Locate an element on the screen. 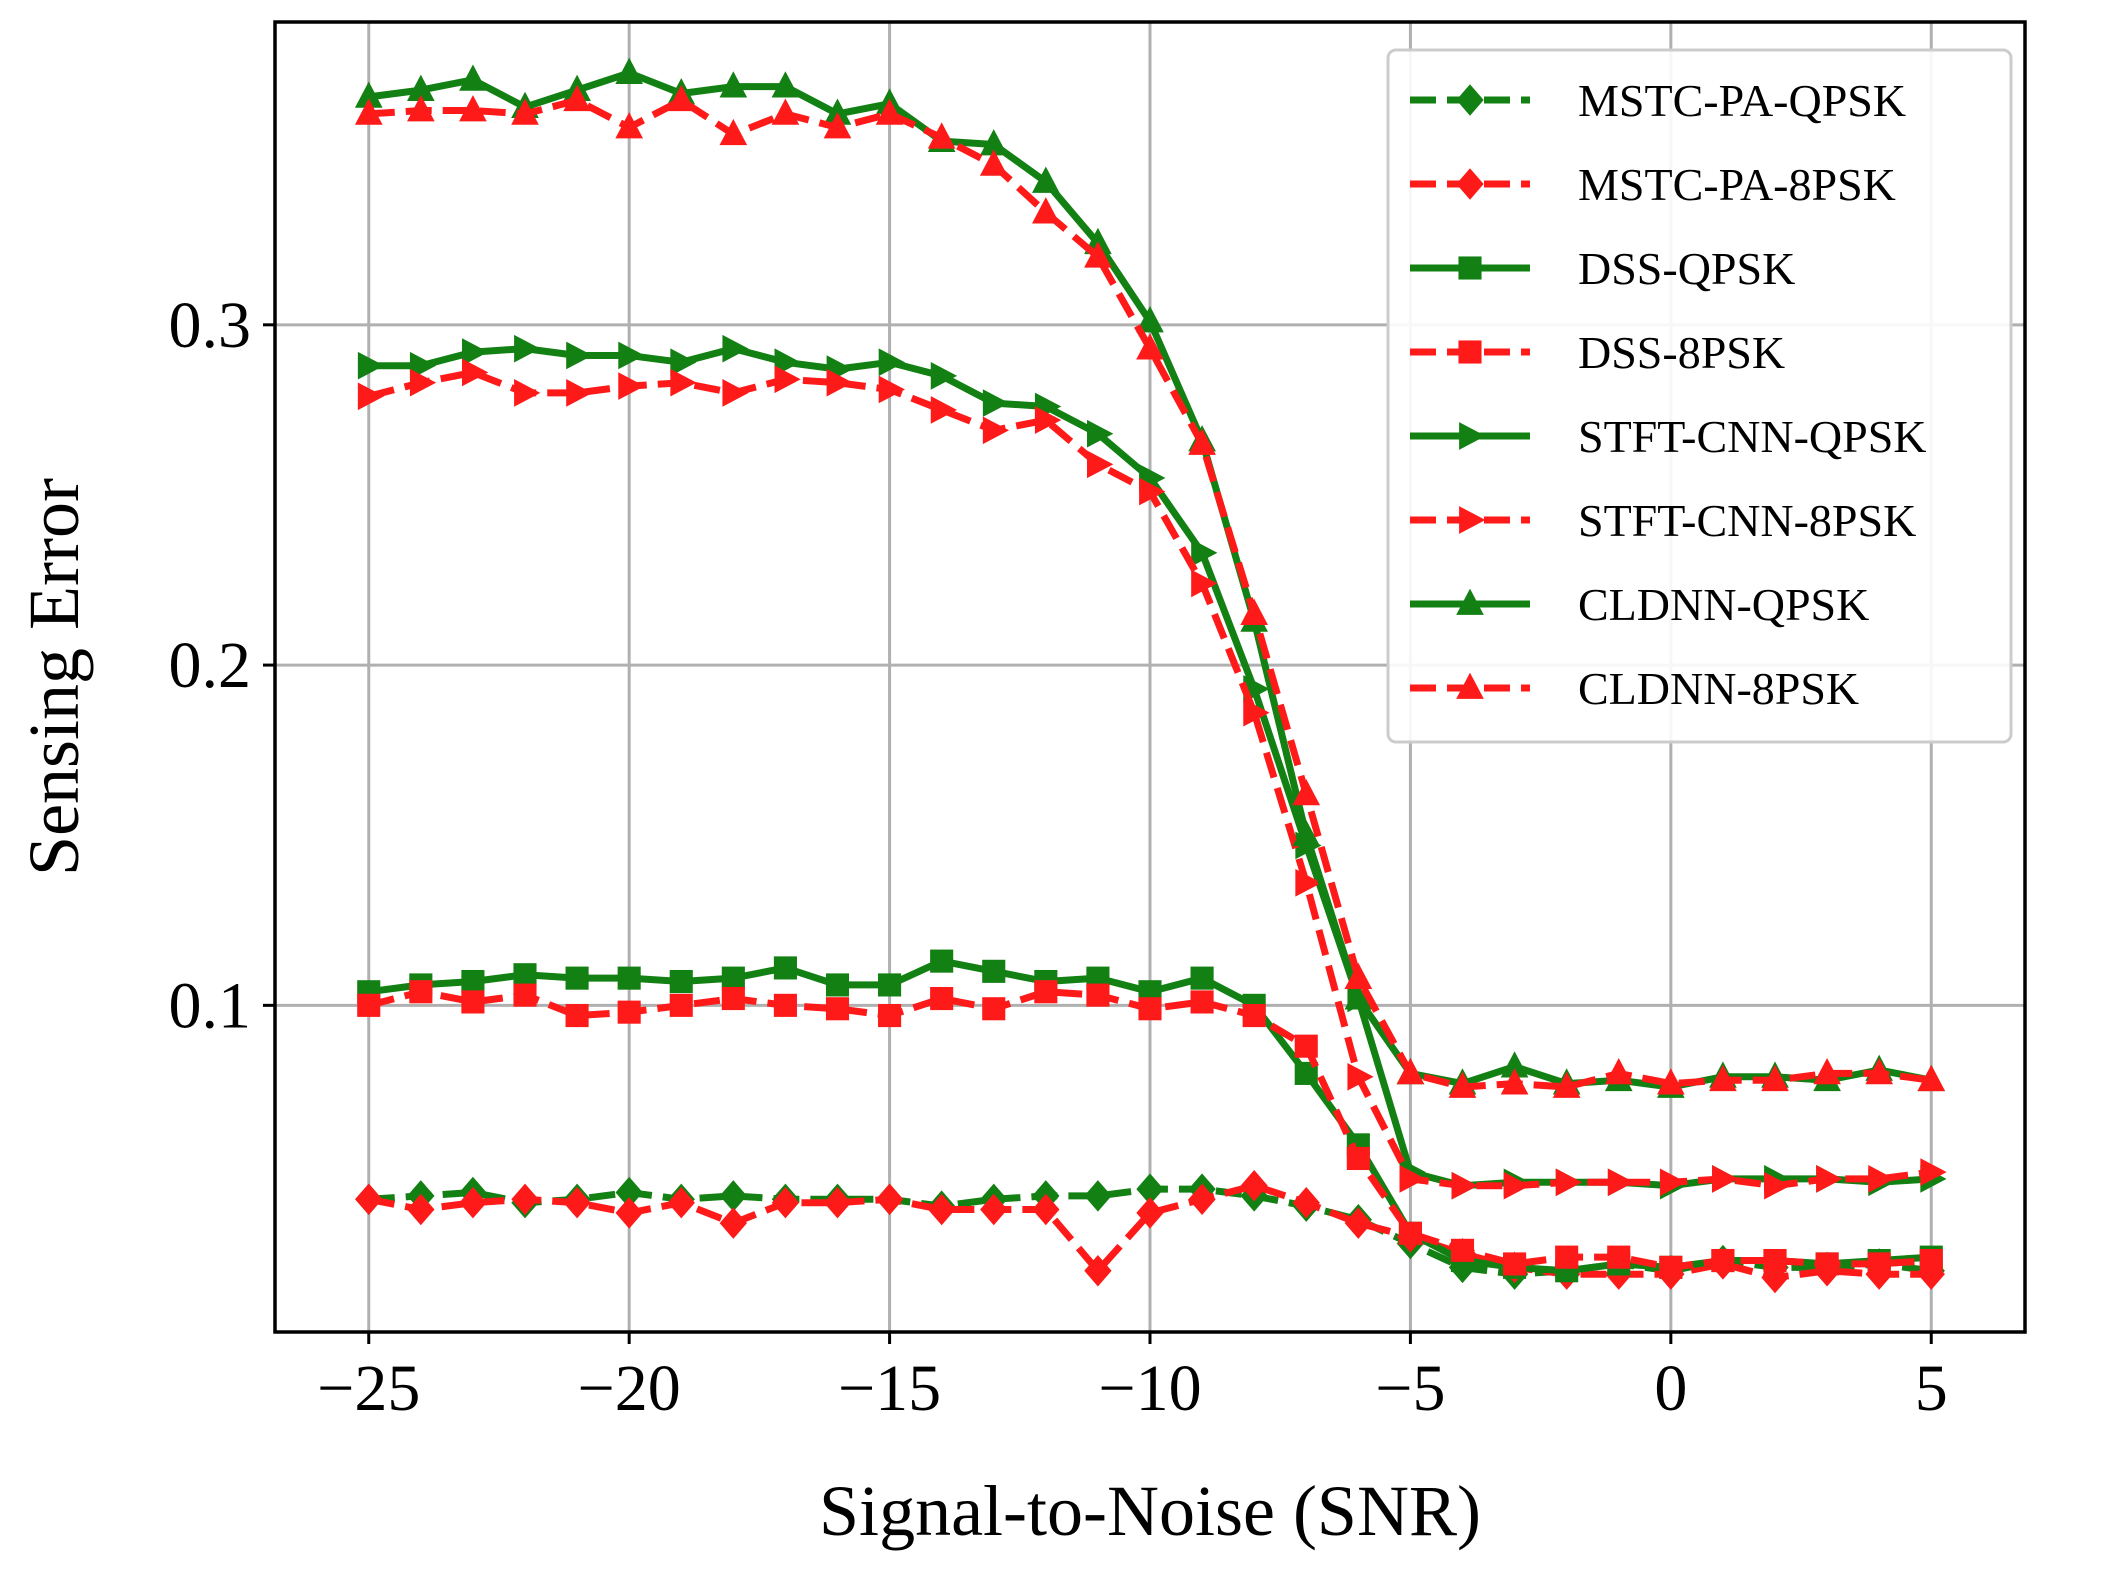  legend-box is located at coordinates (1699, 396).